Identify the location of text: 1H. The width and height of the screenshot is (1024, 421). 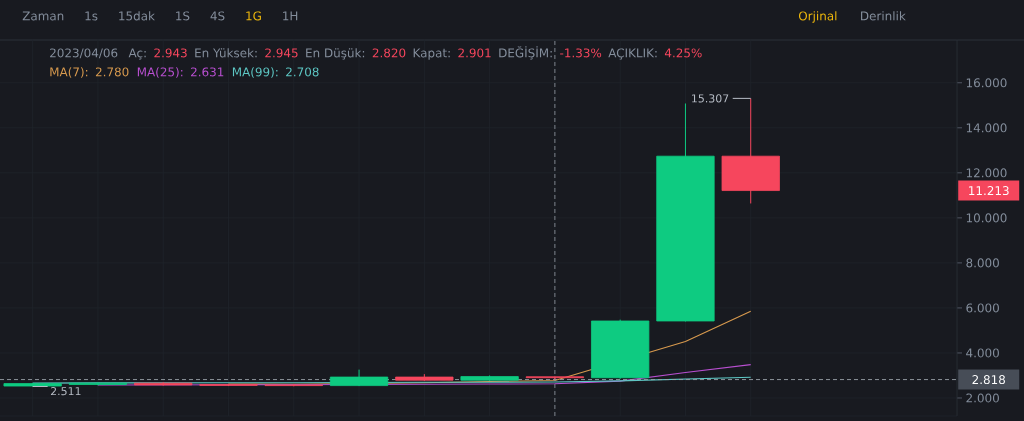
(290, 16).